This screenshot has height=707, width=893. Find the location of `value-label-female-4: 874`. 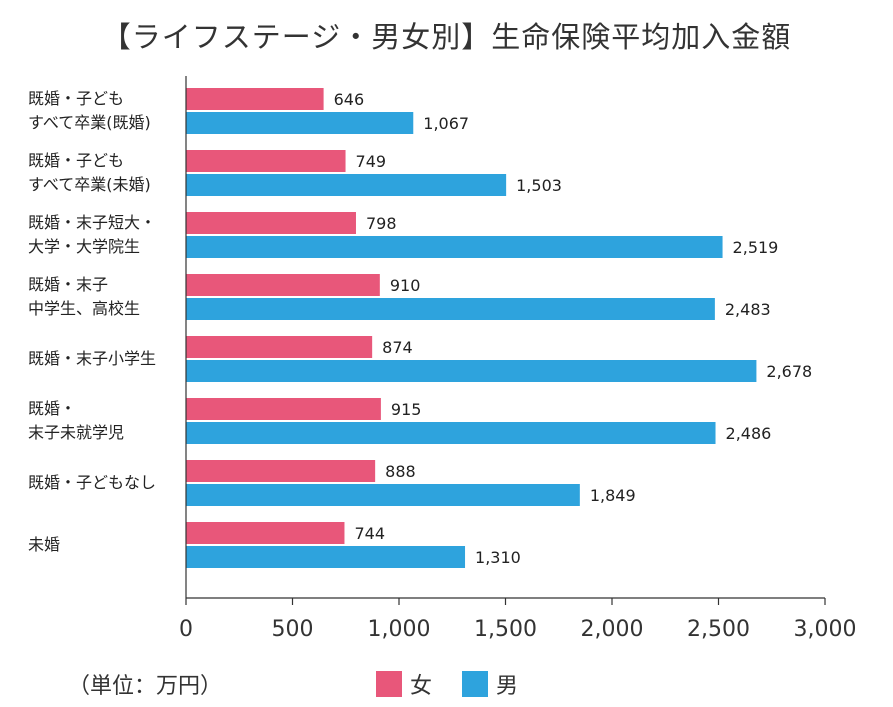

value-label-female-4: 874 is located at coordinates (397, 347).